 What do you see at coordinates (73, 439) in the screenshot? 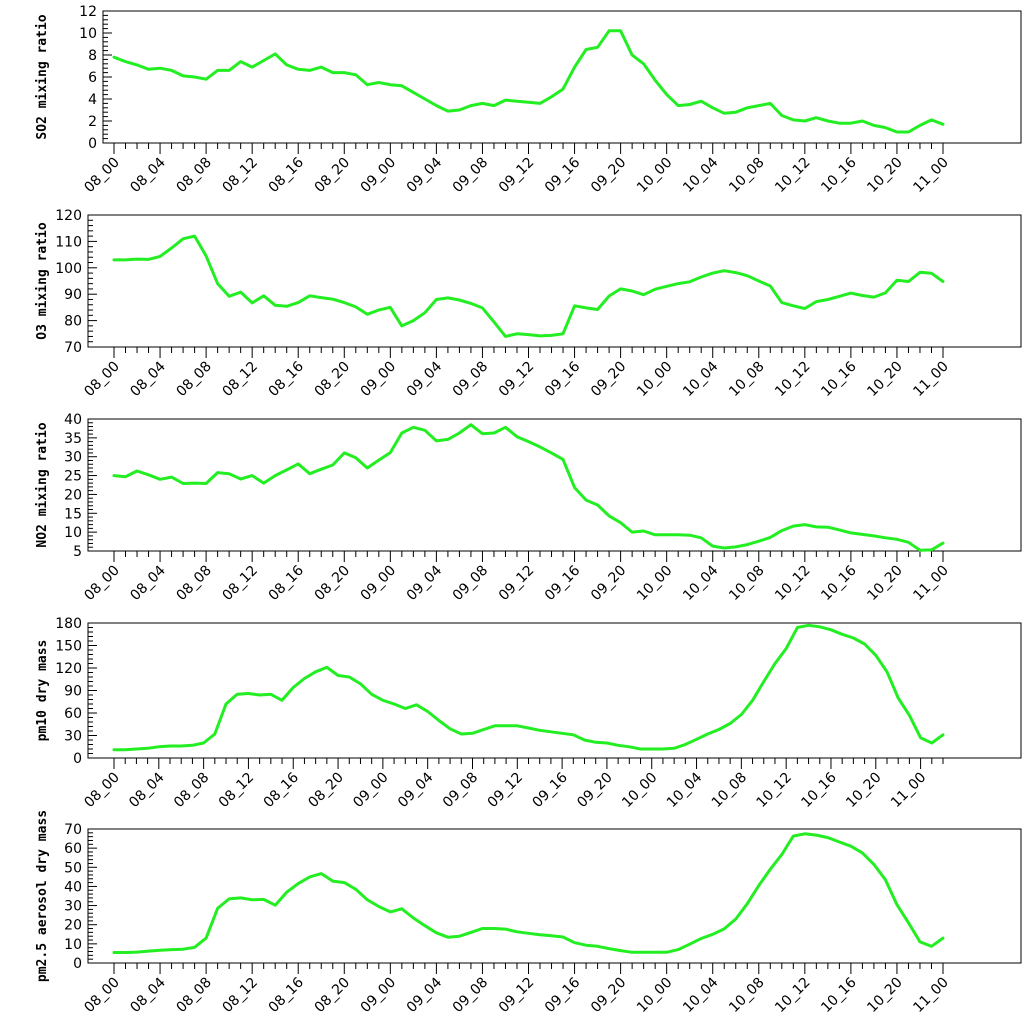
I see `y-tick-label: 35` at bounding box center [73, 439].